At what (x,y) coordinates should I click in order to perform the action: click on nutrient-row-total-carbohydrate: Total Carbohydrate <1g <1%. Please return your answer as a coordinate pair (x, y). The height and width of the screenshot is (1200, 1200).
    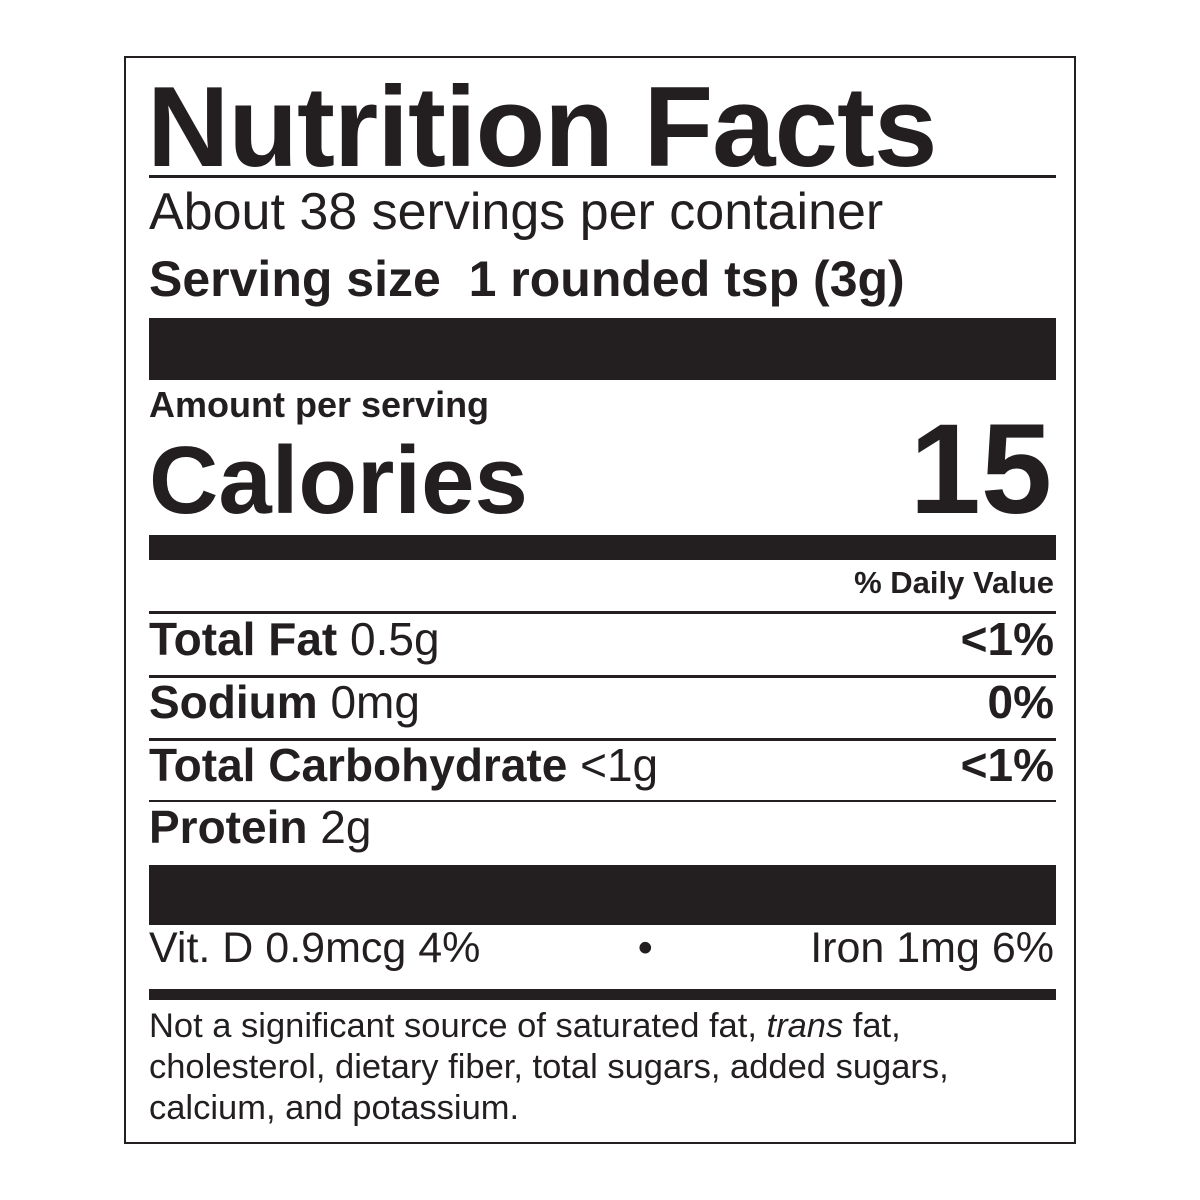
    Looking at the image, I should click on (601, 765).